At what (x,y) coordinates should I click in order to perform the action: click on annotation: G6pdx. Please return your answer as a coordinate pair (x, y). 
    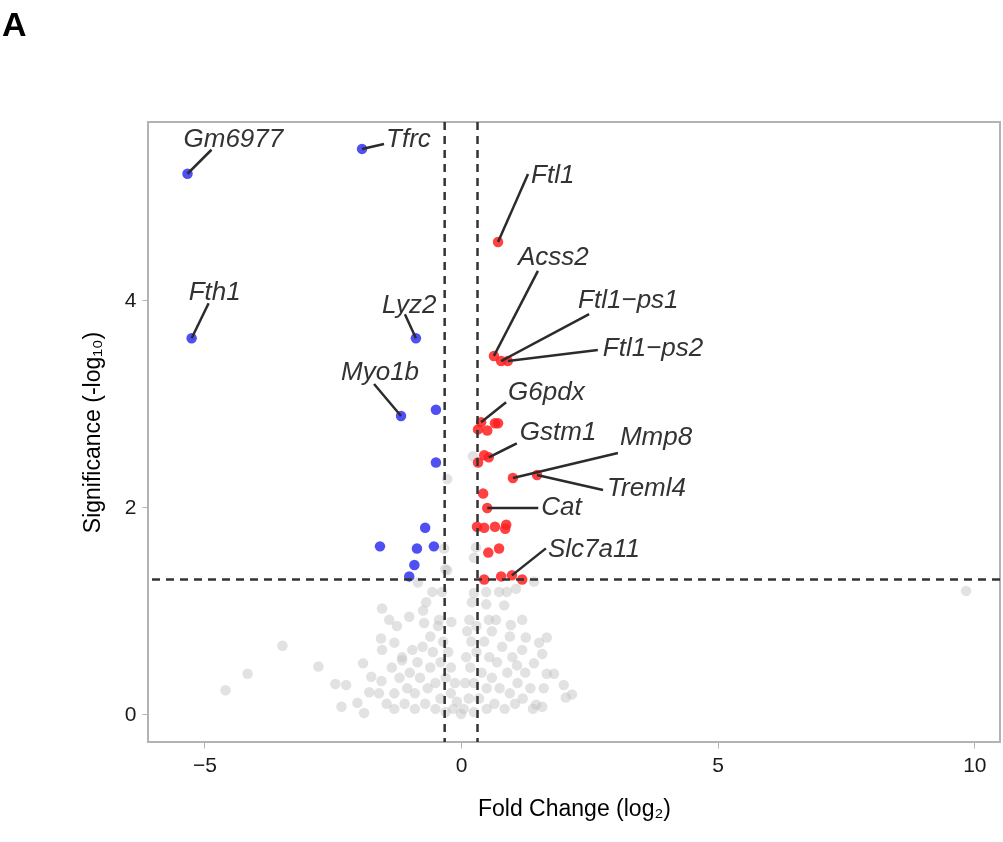
    Looking at the image, I should click on (547, 391).